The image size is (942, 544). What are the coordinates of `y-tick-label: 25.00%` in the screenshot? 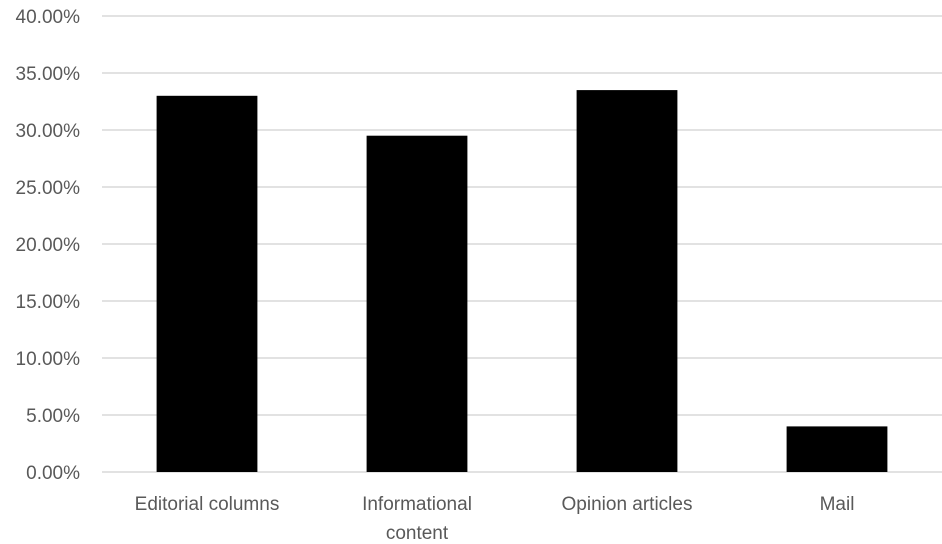 It's located at (48, 188).